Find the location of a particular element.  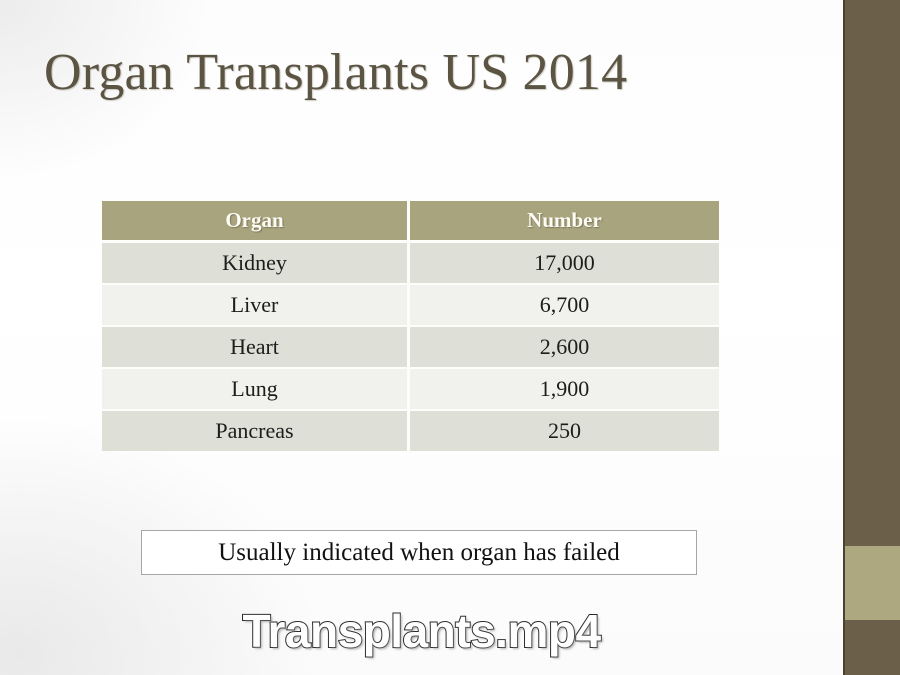

table-row: Heart 2,600 is located at coordinates (410, 348).